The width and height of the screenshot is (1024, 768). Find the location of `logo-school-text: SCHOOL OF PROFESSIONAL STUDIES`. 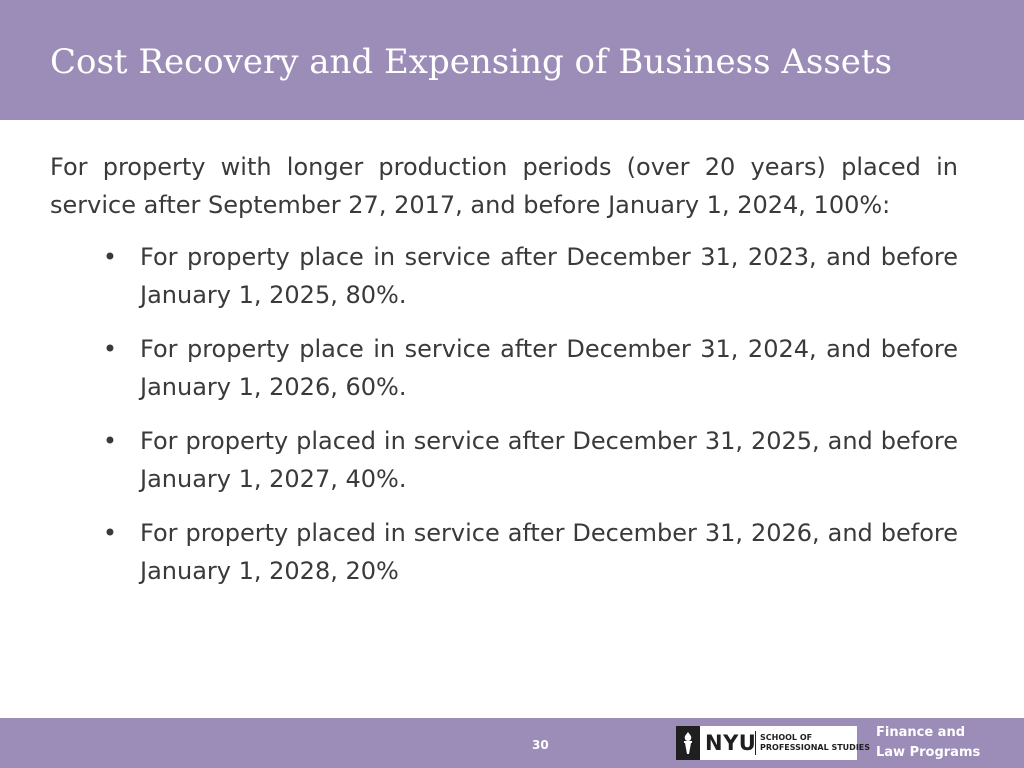

logo-school-text: SCHOOL OF PROFESSIONAL STUDIES is located at coordinates (815, 743).